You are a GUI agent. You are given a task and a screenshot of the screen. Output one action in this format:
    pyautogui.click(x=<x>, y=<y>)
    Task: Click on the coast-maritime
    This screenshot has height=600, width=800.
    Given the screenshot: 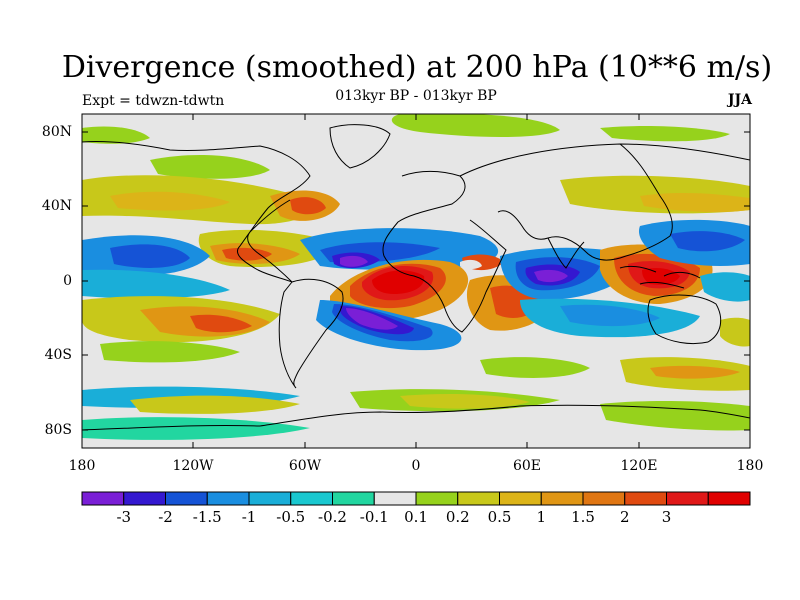 What is the action you would take?
    pyautogui.click(x=660, y=277)
    